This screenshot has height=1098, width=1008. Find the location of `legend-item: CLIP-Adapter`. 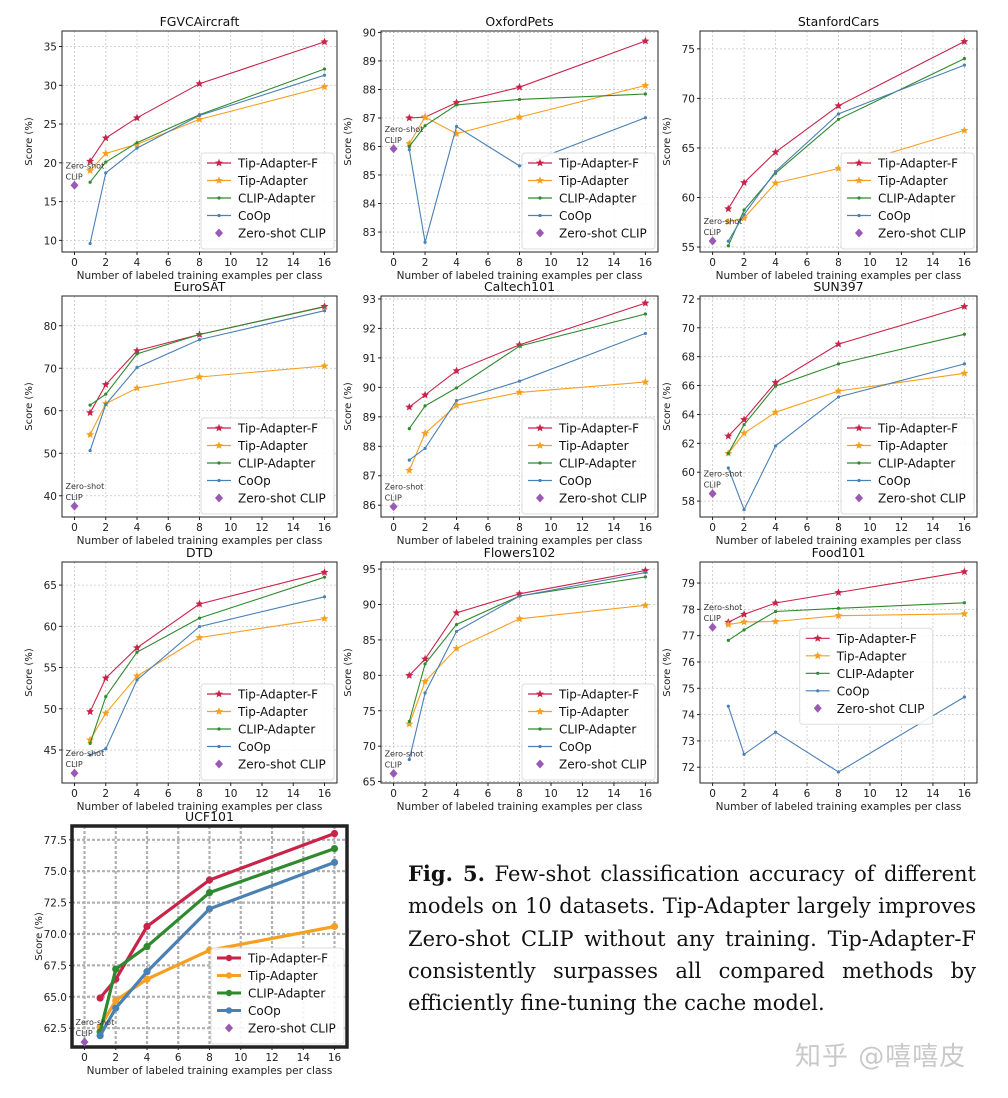

legend-item: CLIP-Adapter is located at coordinates (859, 674).